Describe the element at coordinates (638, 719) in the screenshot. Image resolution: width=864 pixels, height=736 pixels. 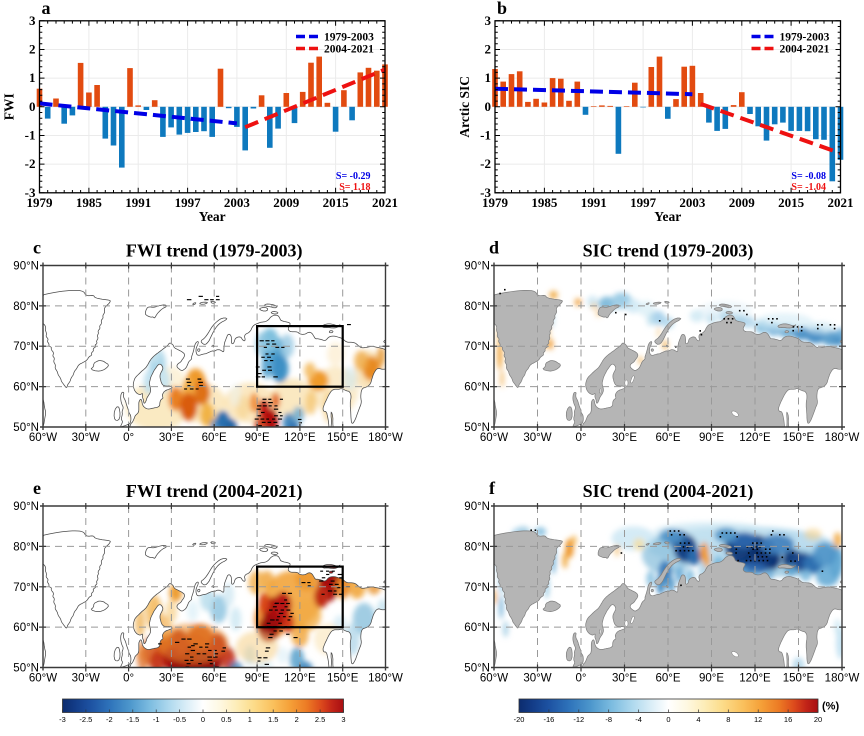
I see `svg-text: -4` at that location.